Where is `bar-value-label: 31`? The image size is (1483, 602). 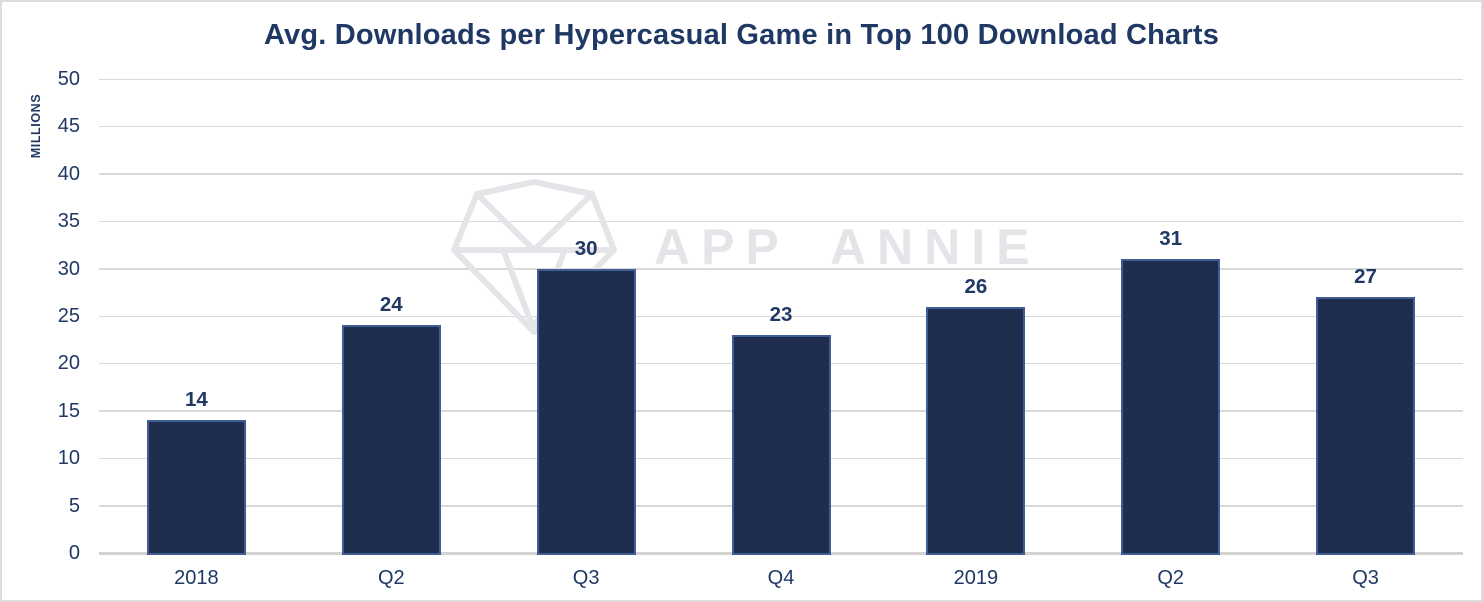 bar-value-label: 31 is located at coordinates (1171, 239).